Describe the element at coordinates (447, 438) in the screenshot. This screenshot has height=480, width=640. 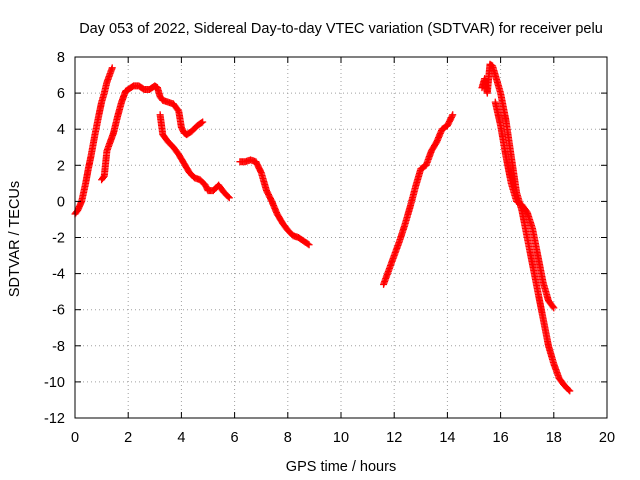
I see `x-tick-label: 14` at that location.